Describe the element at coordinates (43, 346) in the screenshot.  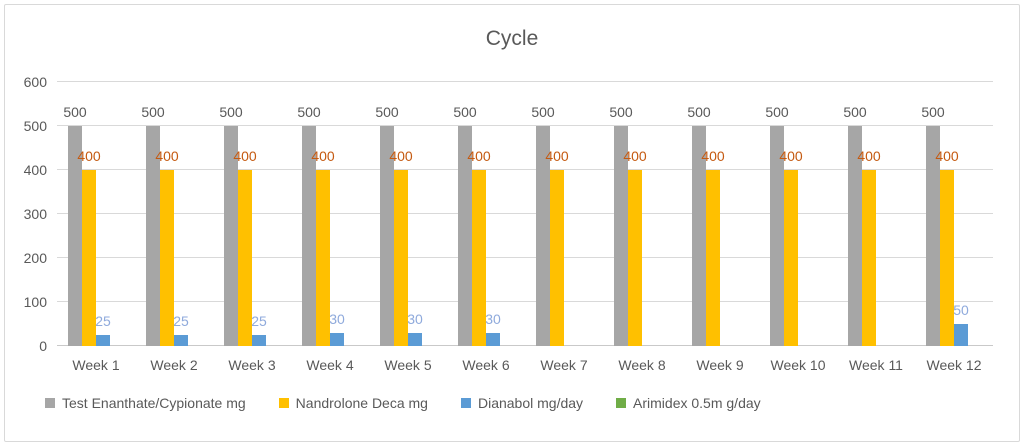
I see `y-tick-label: 0` at that location.